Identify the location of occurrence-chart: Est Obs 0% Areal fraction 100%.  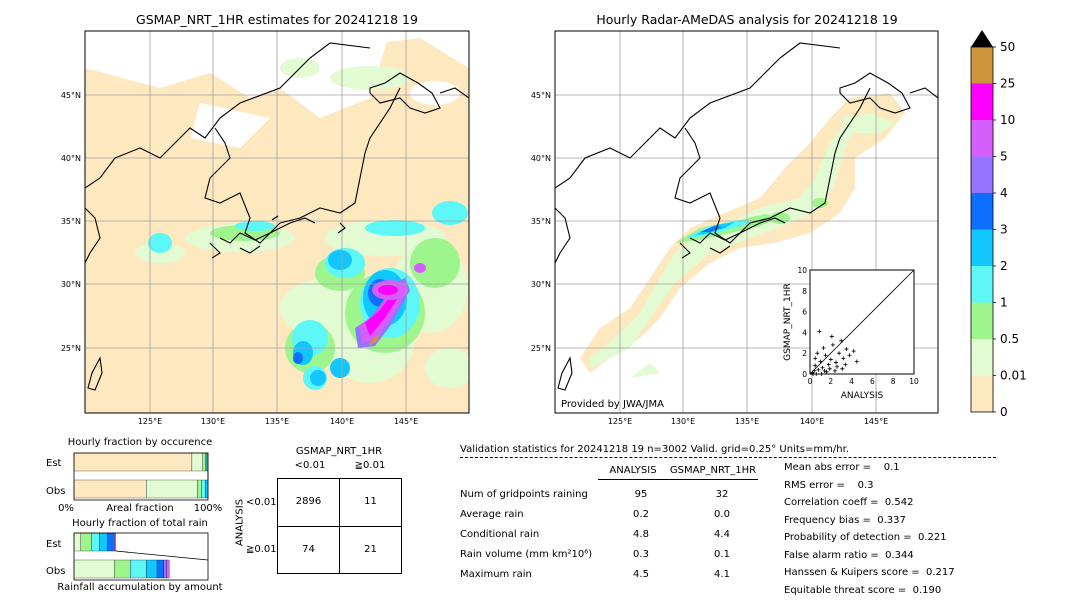
(134, 483).